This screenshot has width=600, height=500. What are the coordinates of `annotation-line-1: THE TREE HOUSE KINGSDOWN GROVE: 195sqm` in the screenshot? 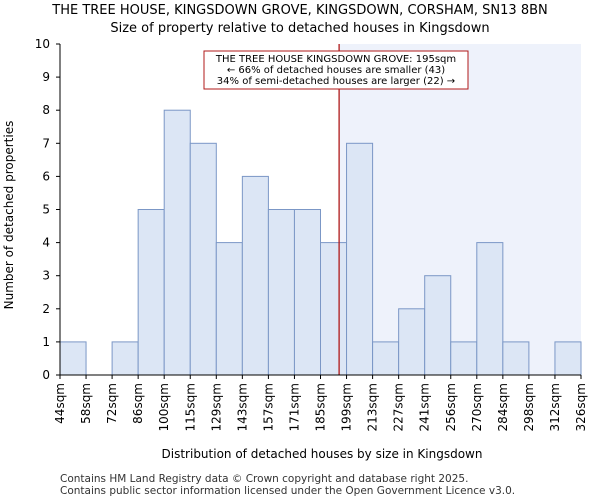 It's located at (335, 59).